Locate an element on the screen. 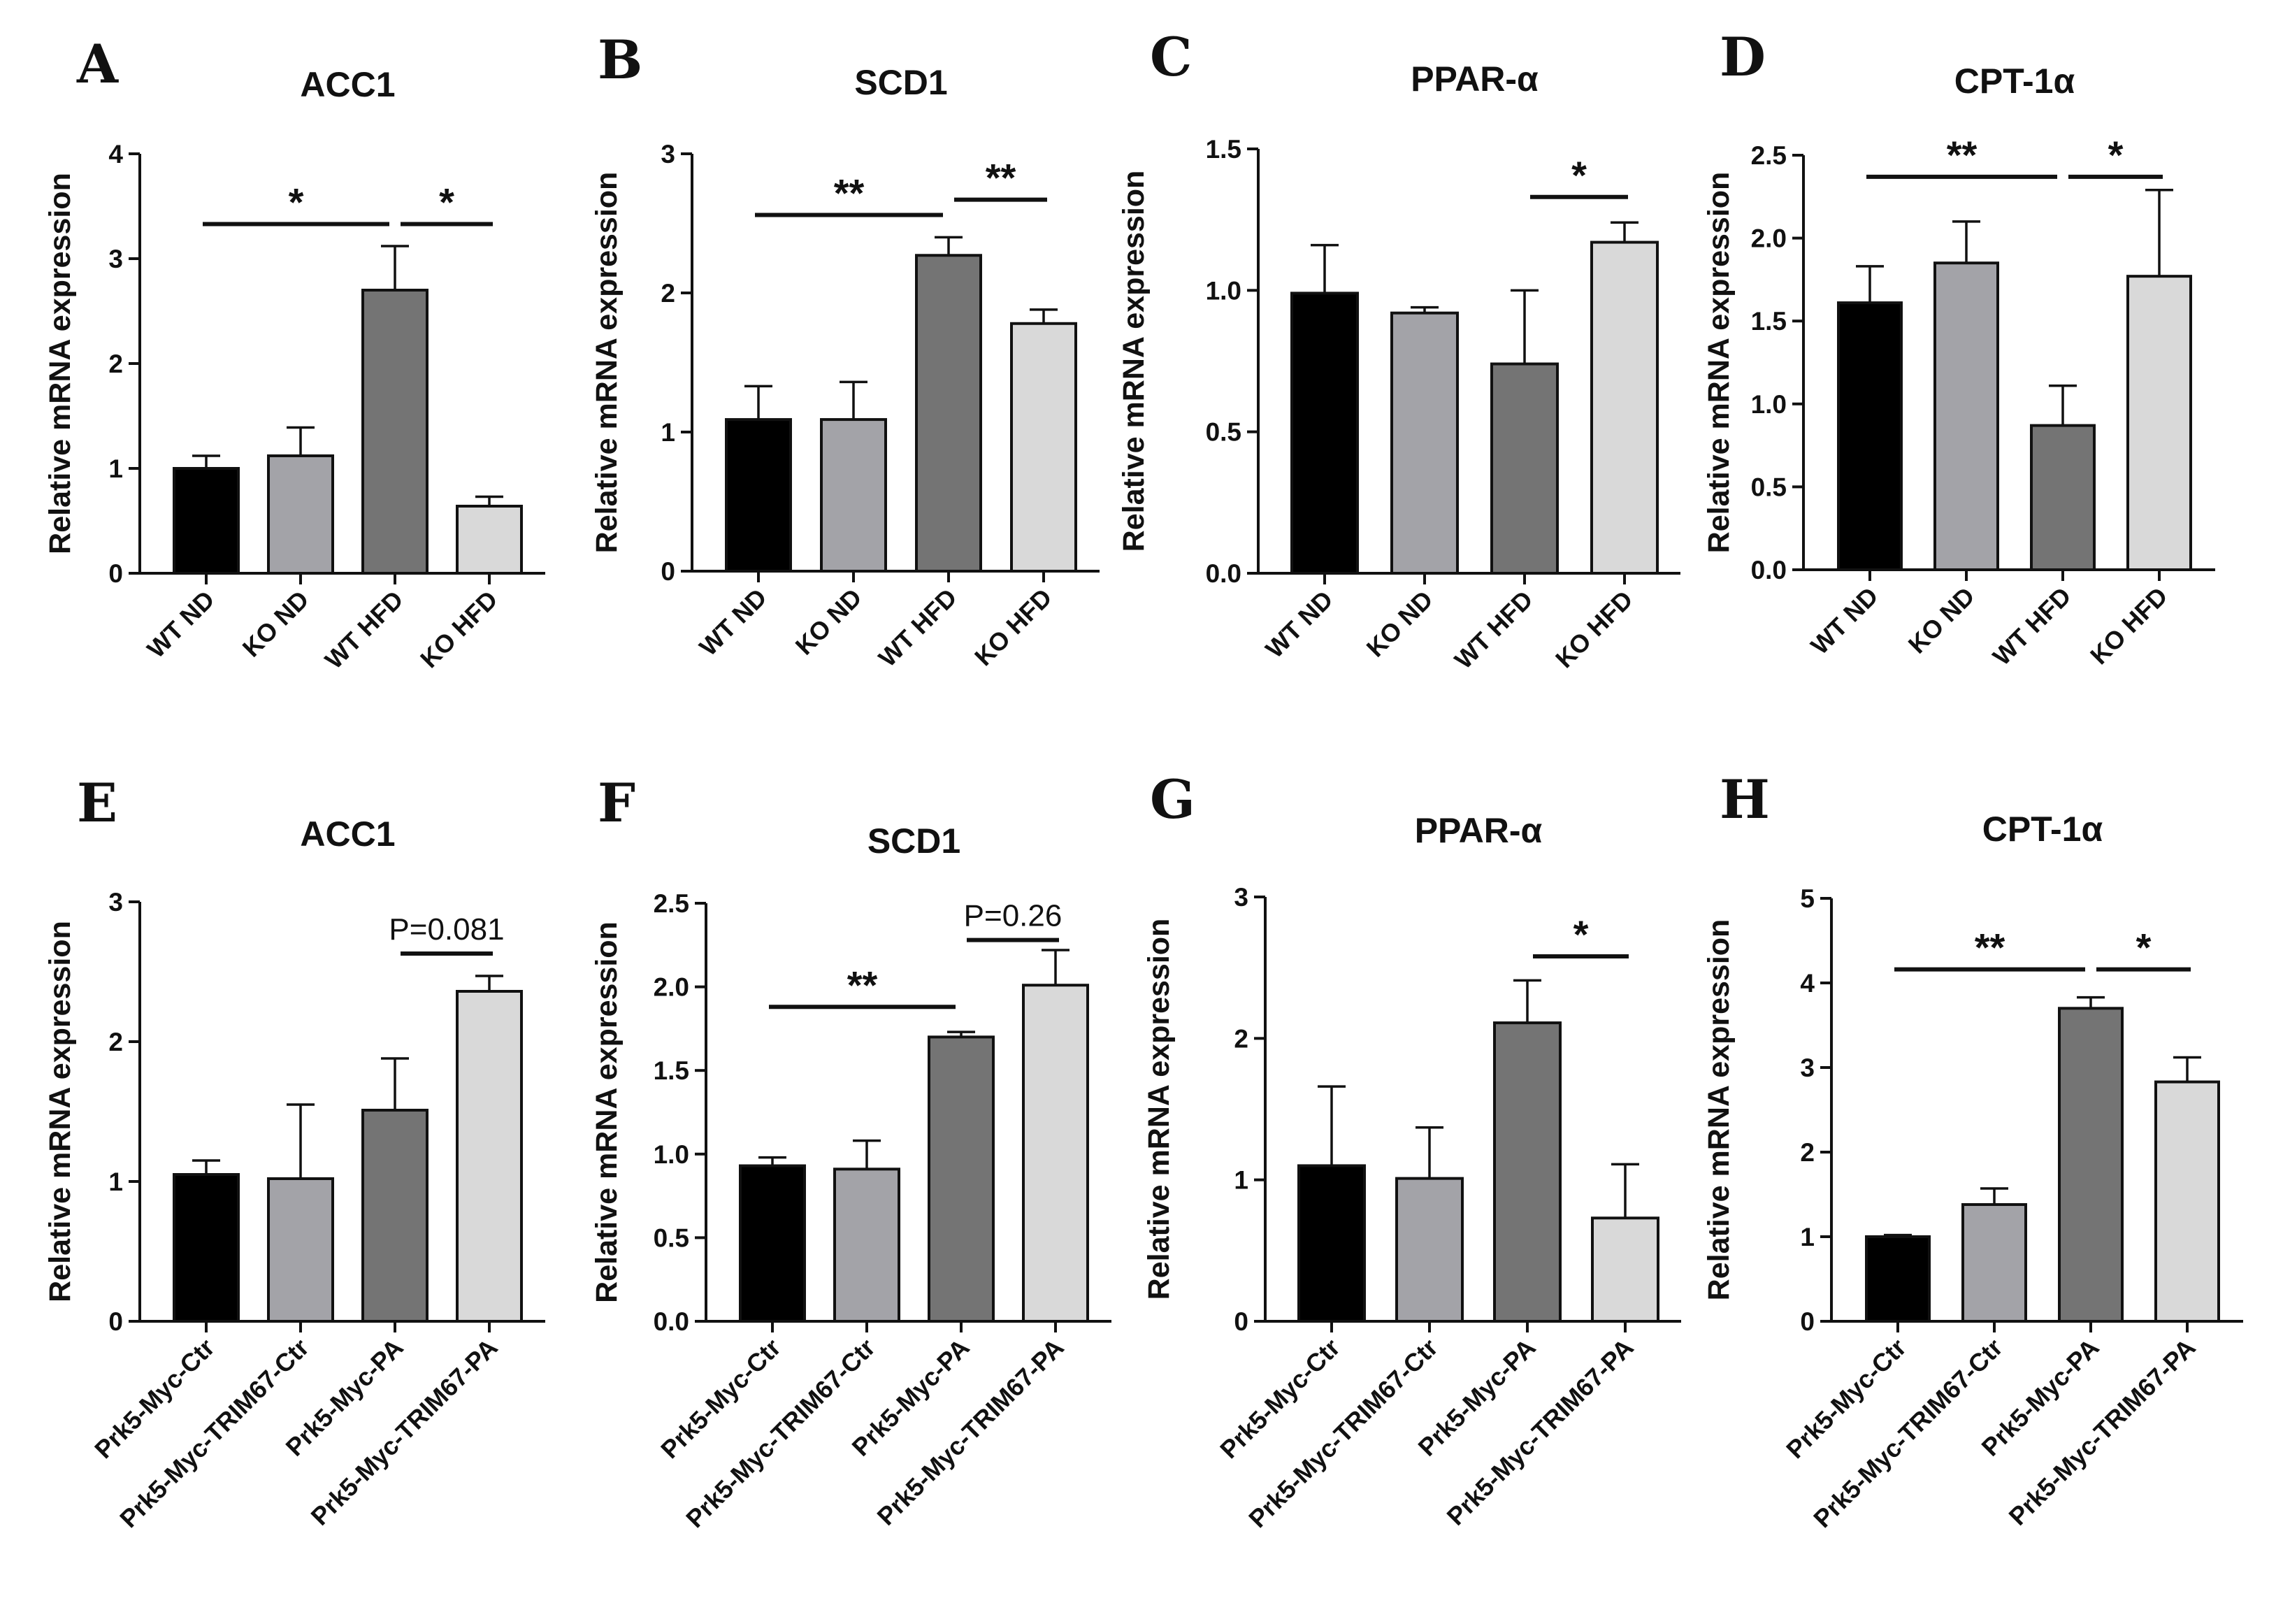 The width and height of the screenshot is (2276, 1624). significance-label: P=0.26 is located at coordinates (1013, 916).